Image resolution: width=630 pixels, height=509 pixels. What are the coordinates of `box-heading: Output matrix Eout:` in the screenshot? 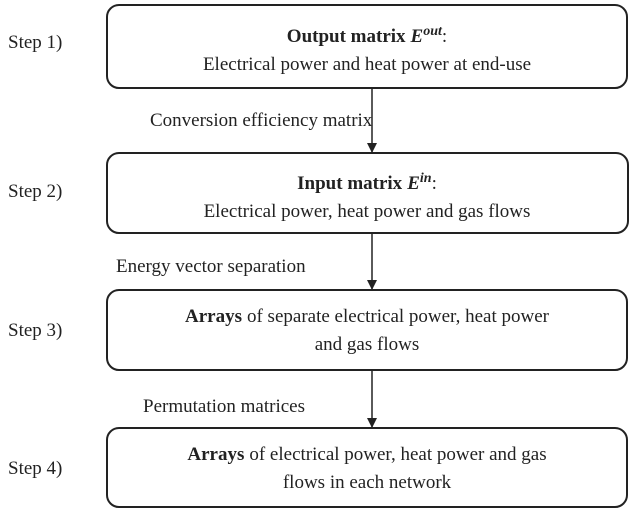 It's located at (367, 35).